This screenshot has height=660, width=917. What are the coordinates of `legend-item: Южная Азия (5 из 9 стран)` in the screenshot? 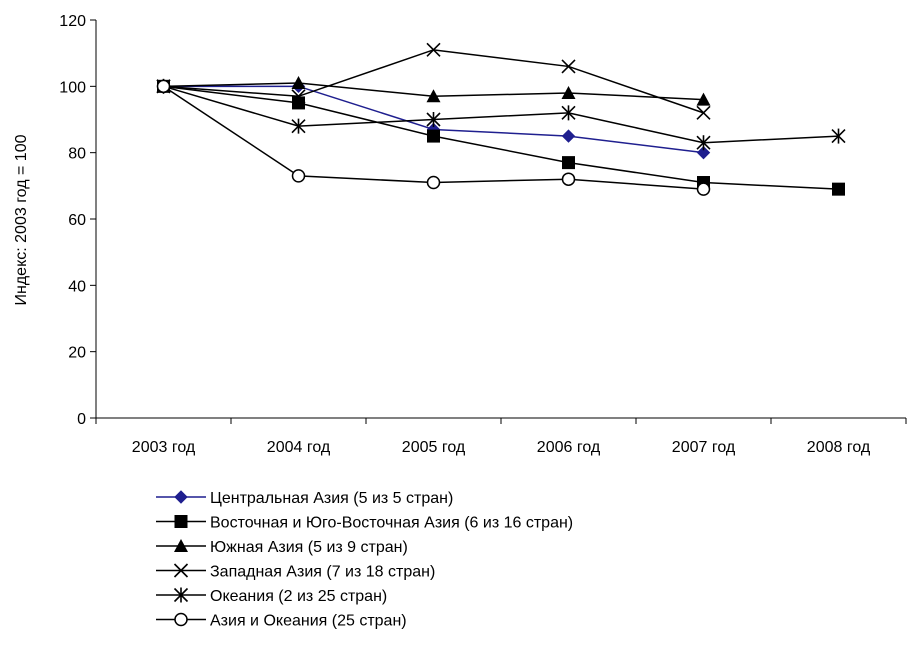 It's located at (282, 547).